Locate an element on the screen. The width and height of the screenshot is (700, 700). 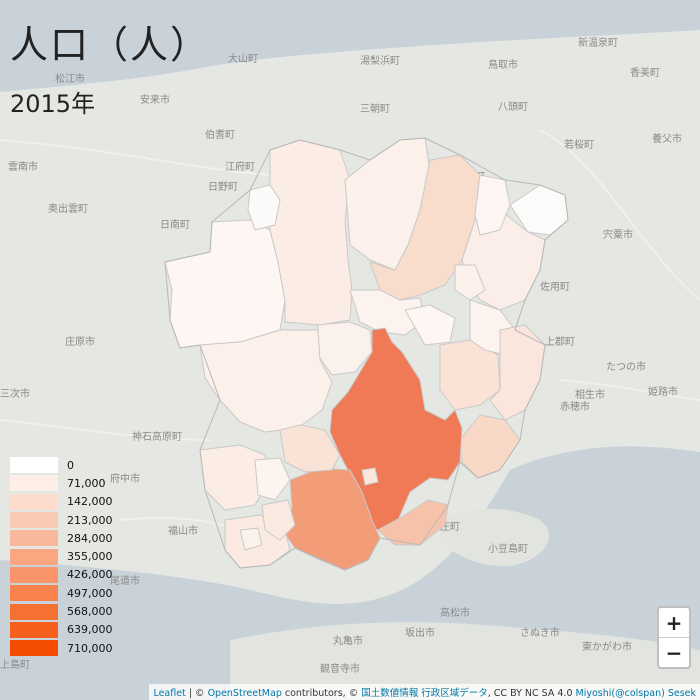
label-miyoshi: 三次市 is located at coordinates (15, 393).